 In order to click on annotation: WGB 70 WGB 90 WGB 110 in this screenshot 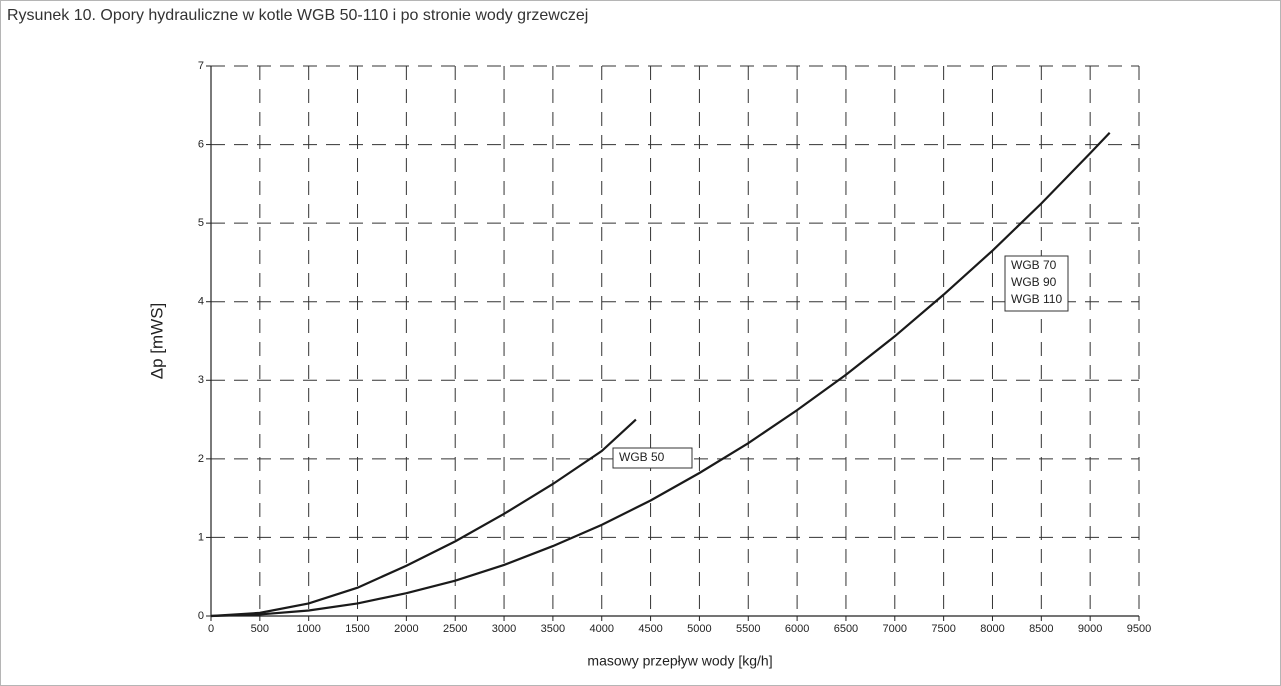, I will do `click(1036, 283)`.